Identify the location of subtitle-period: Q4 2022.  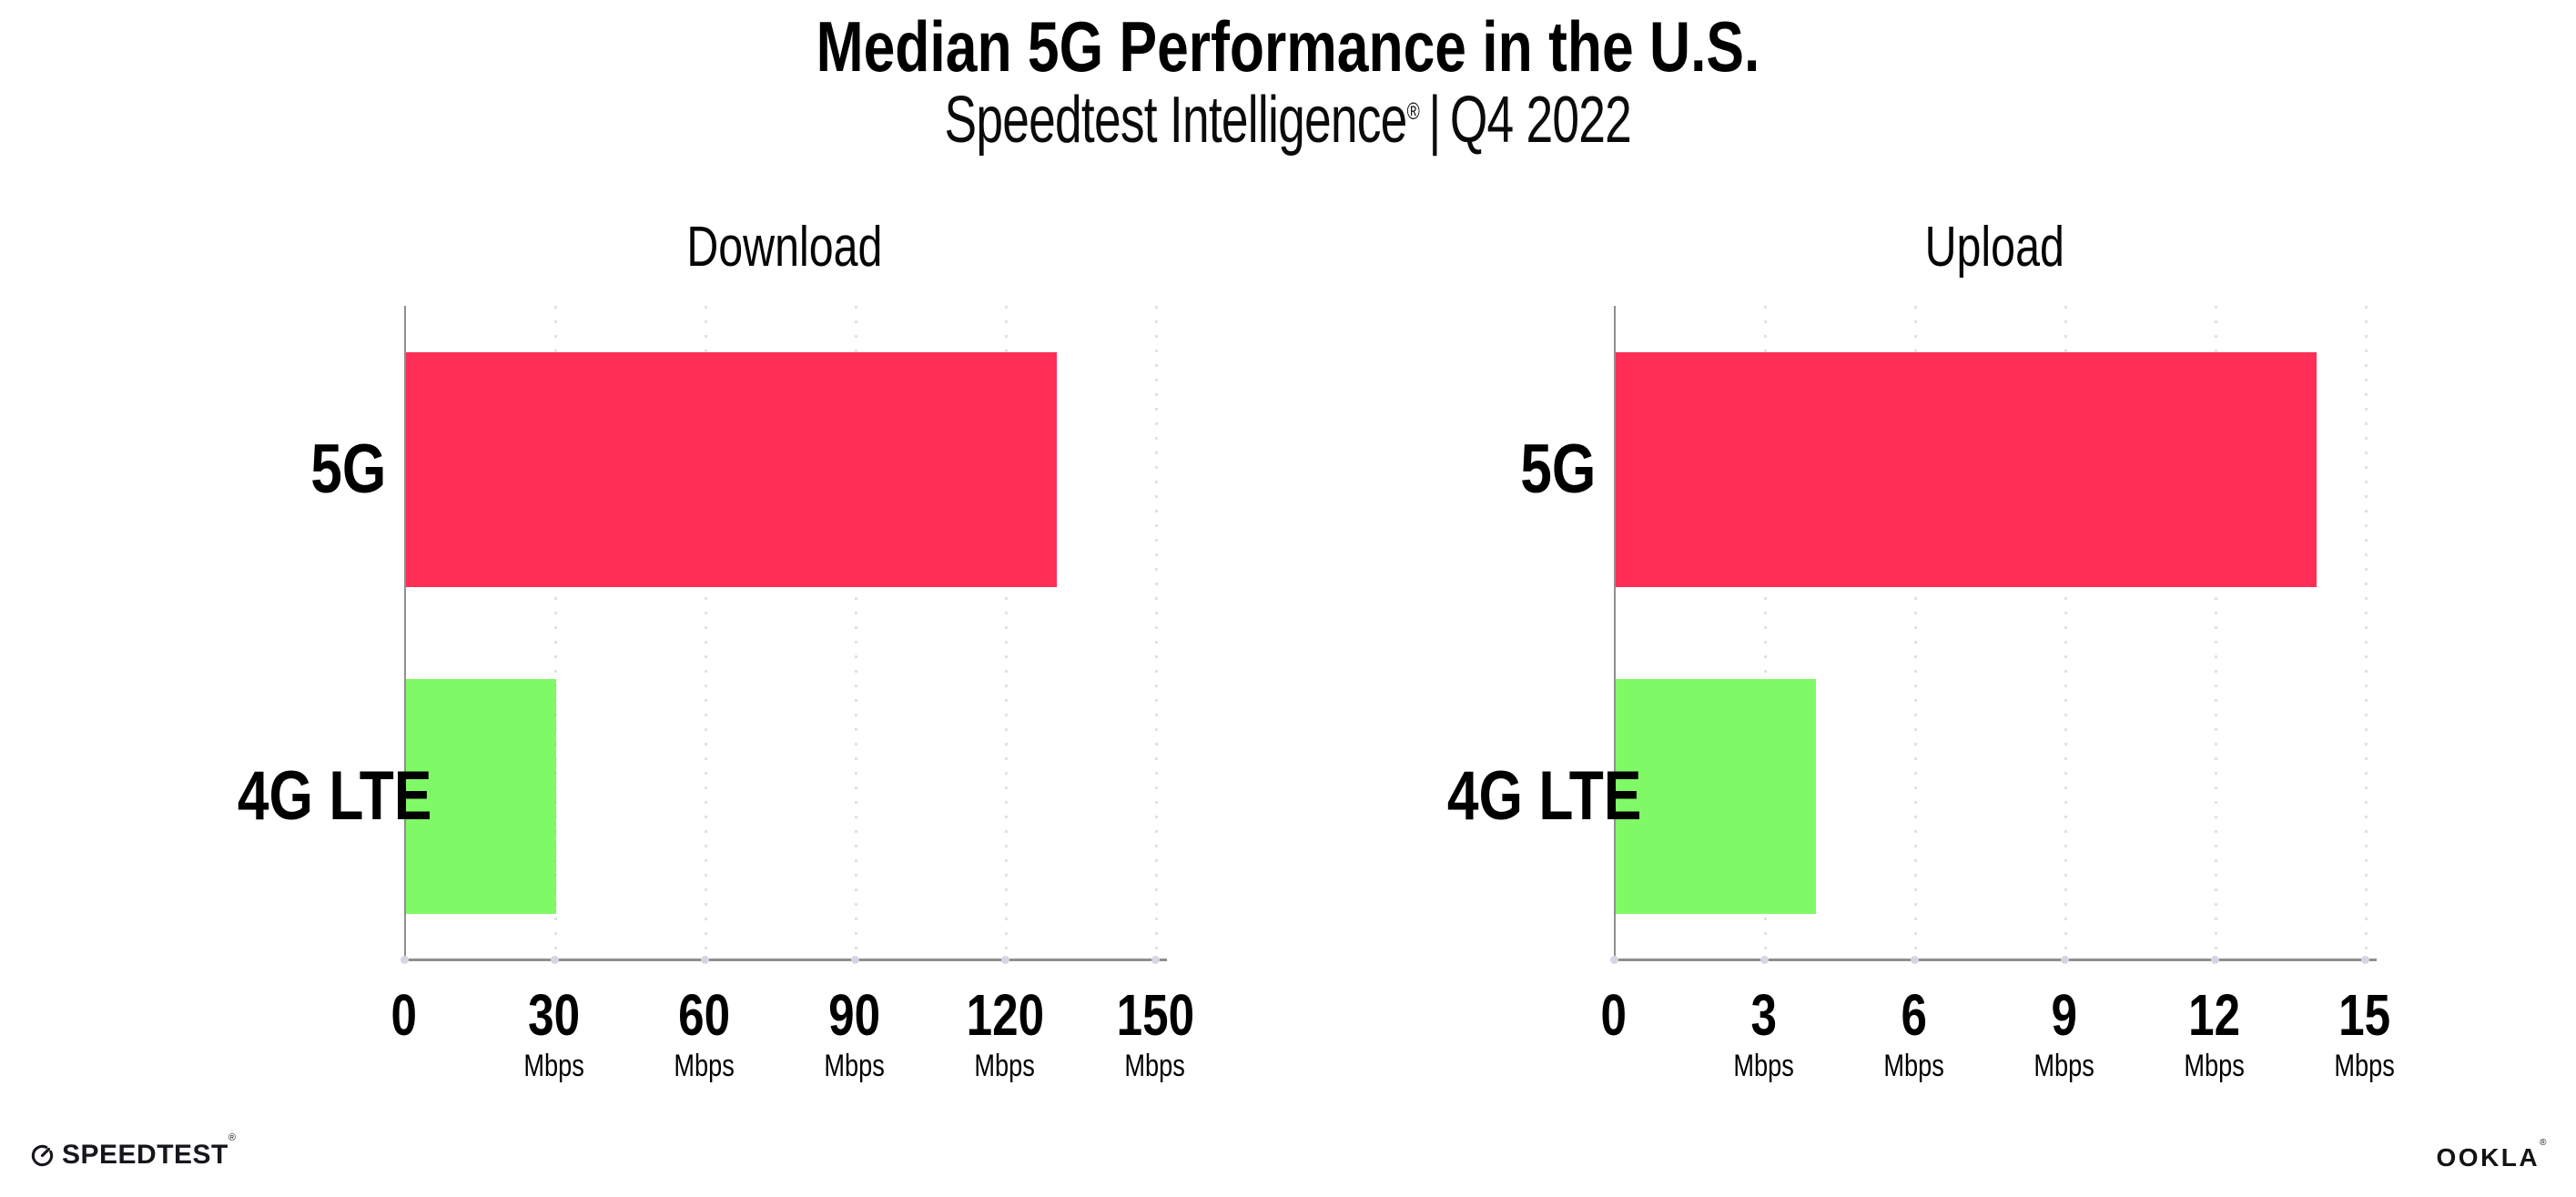
(1541, 120).